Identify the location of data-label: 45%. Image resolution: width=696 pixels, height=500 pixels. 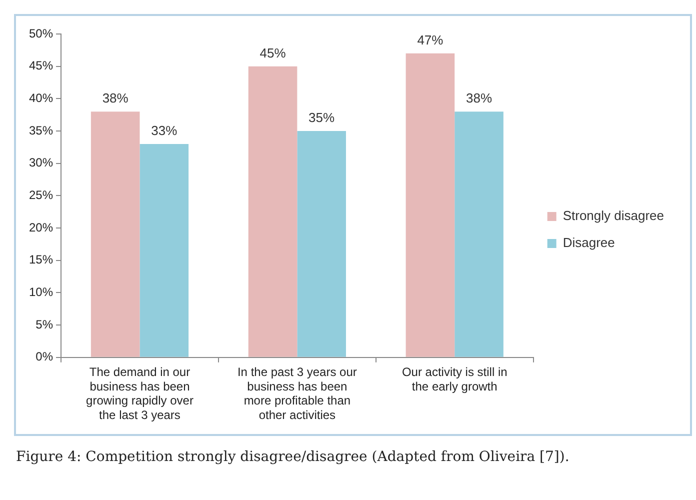
(273, 52).